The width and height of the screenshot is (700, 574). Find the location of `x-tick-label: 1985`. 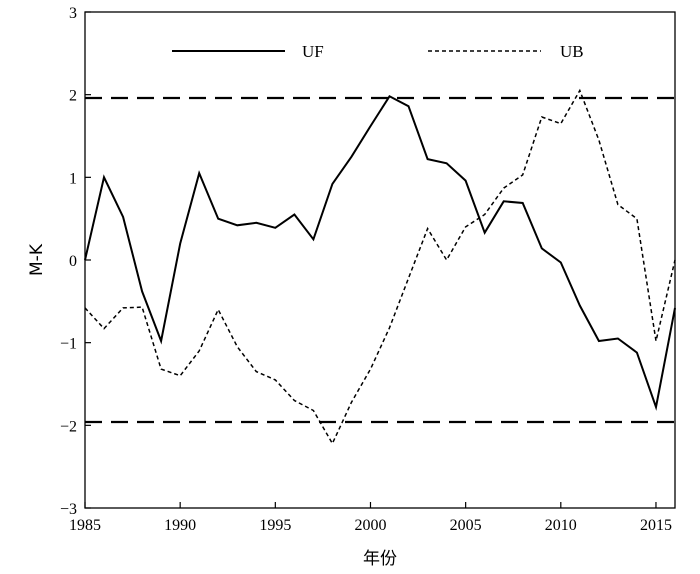

x-tick-label: 1985 is located at coordinates (85, 525).